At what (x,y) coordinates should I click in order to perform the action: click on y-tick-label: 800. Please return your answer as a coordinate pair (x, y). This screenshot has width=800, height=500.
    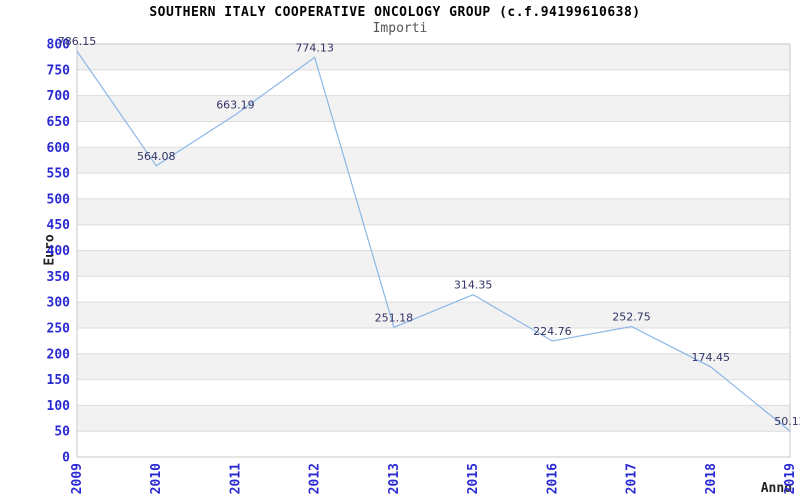
    Looking at the image, I should click on (59, 45).